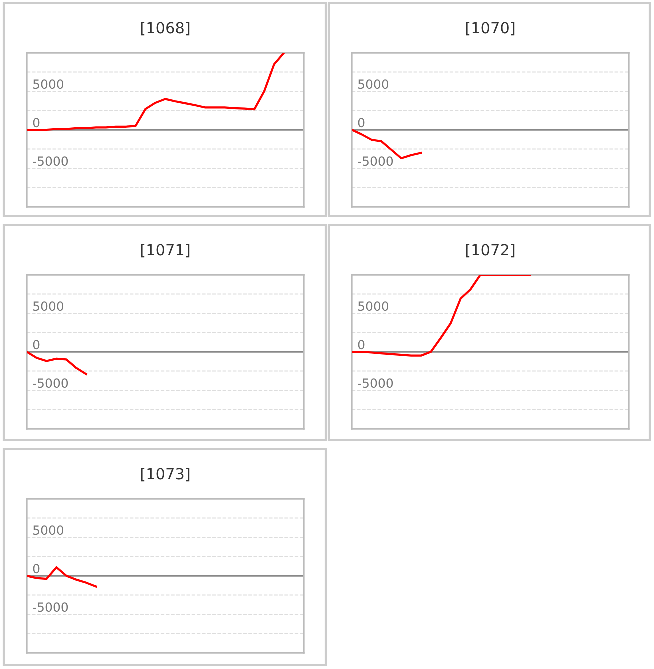 This screenshot has height=669, width=654. Describe the element at coordinates (165, 251) in the screenshot. I see `chart-title: [1071]` at that location.